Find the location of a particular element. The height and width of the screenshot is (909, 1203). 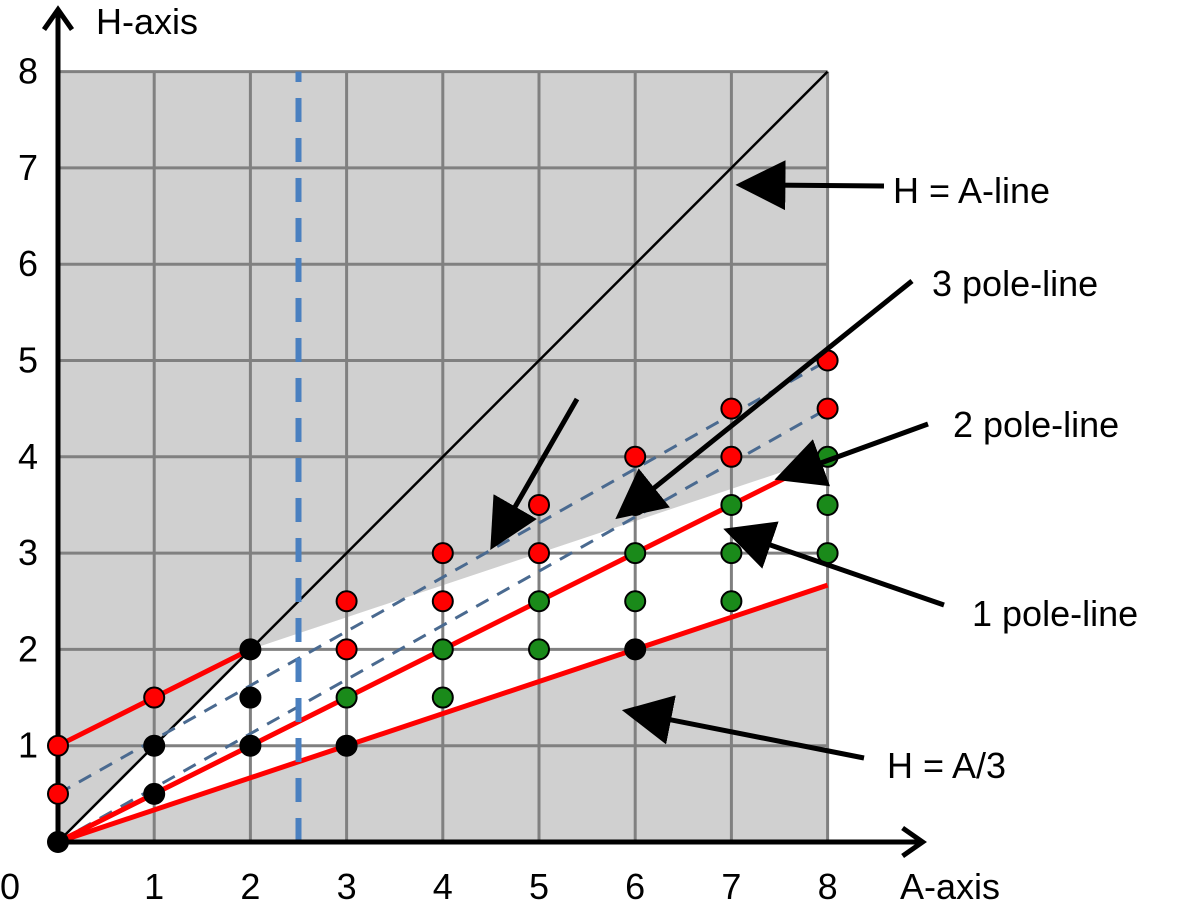

y-tick-label: 6 is located at coordinates (28, 263).